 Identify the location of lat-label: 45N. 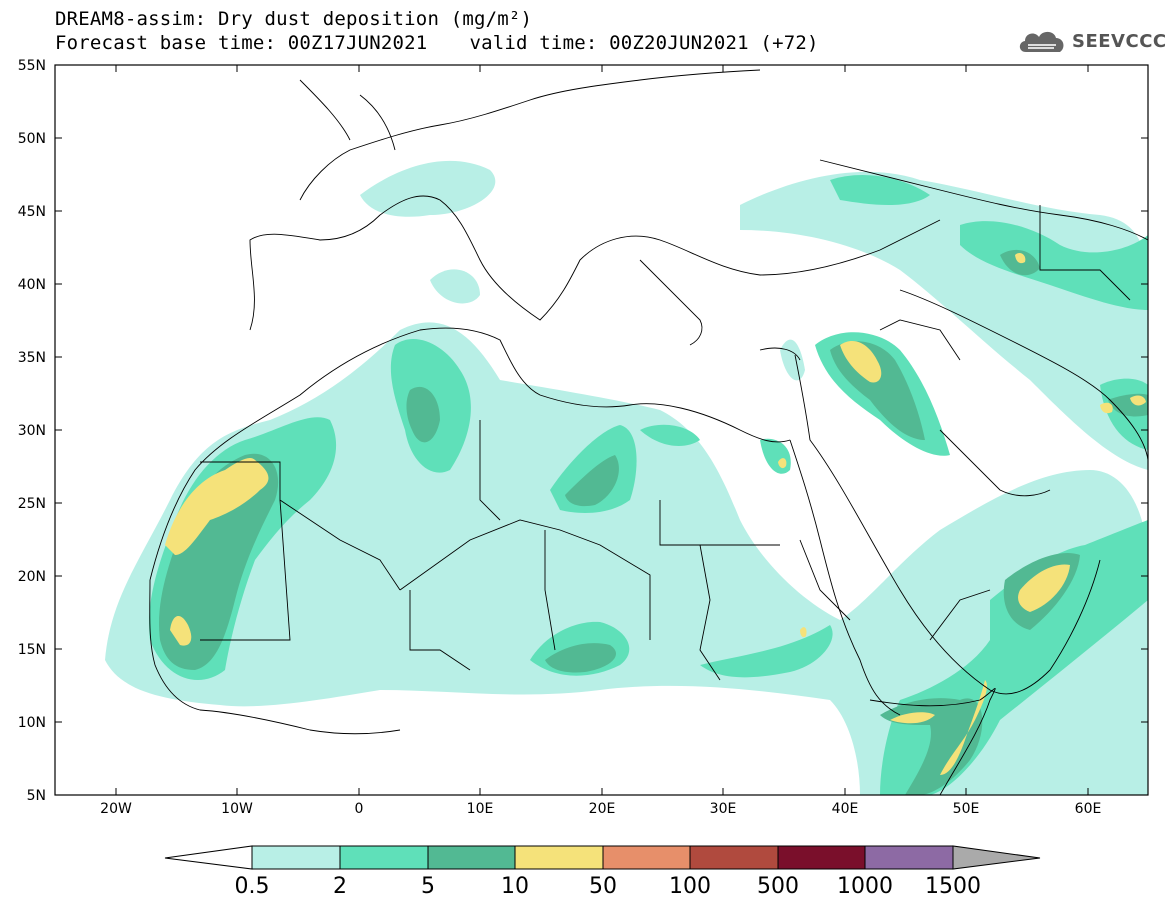
(32, 212).